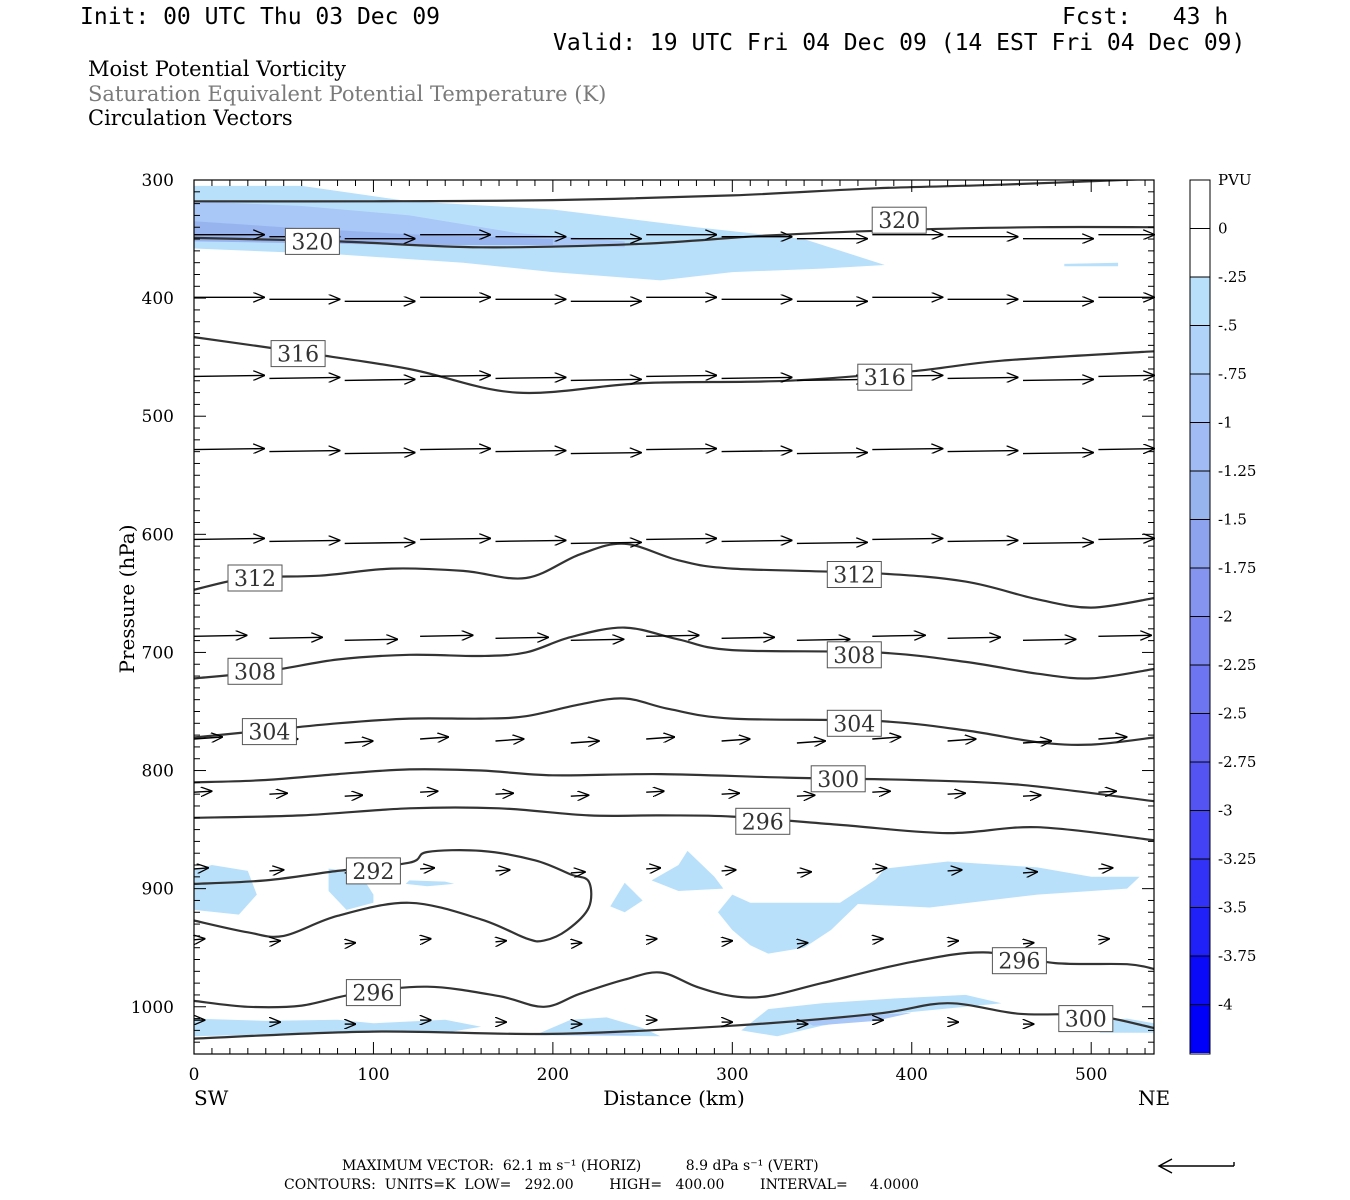 Image resolution: width=1350 pixels, height=1200 pixels. Describe the element at coordinates (553, 1075) in the screenshot. I see `x-tick-label: 200` at that location.